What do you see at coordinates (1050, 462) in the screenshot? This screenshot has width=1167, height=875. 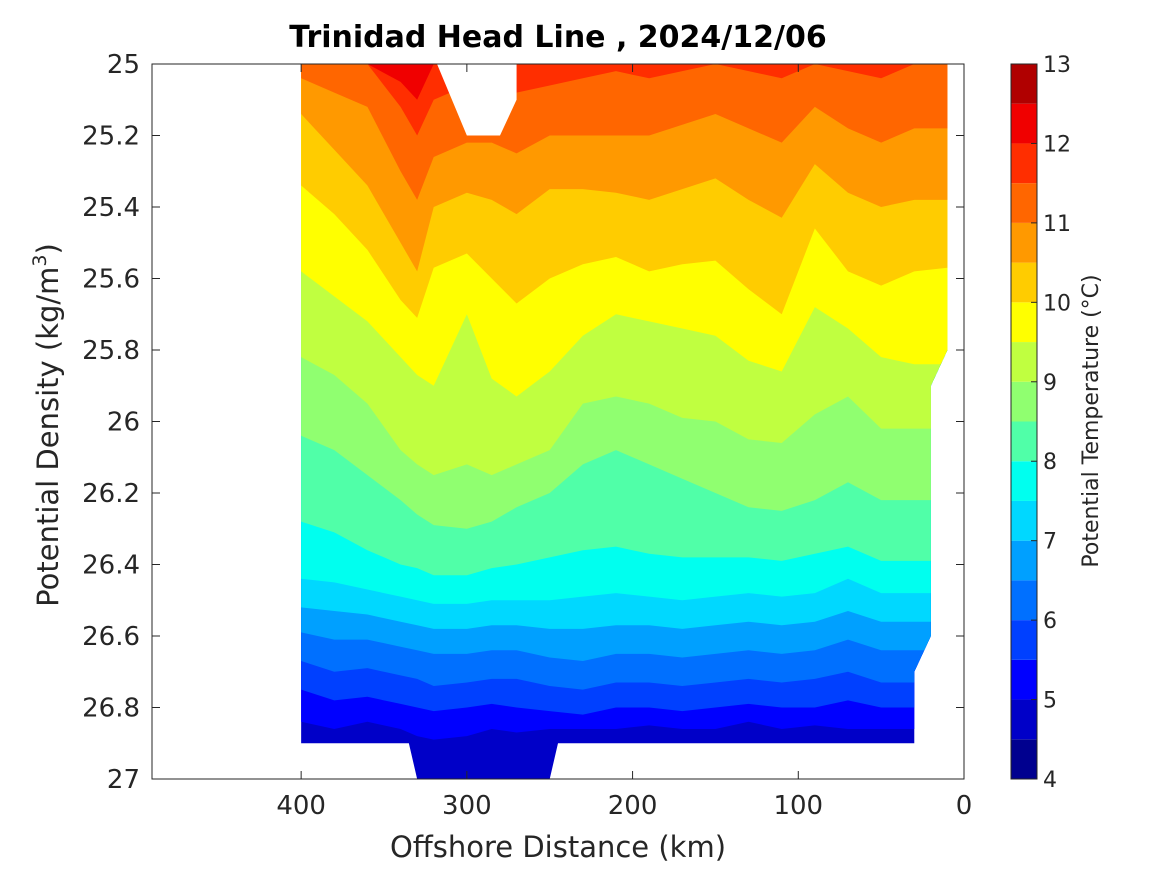 I see `colorbar-tick-label: 8` at bounding box center [1050, 462].